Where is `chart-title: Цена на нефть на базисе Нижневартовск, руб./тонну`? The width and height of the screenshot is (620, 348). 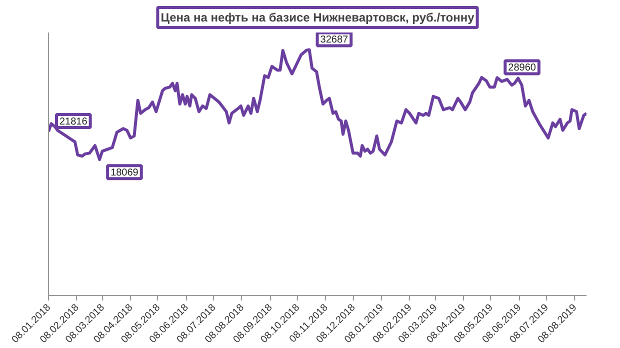
chart-title: Цена на нефть на базисе Нижневартовск, руб./тонну is located at coordinates (317, 17).